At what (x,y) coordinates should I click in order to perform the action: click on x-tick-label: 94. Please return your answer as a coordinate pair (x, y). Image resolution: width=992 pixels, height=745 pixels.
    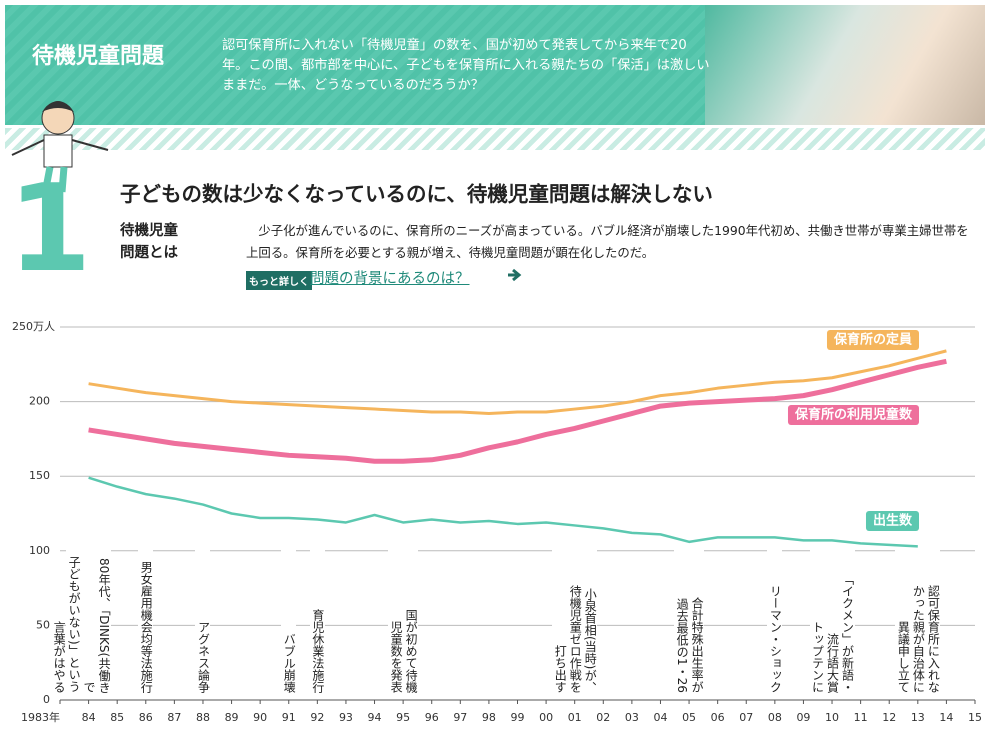
    Looking at the image, I should click on (375, 717).